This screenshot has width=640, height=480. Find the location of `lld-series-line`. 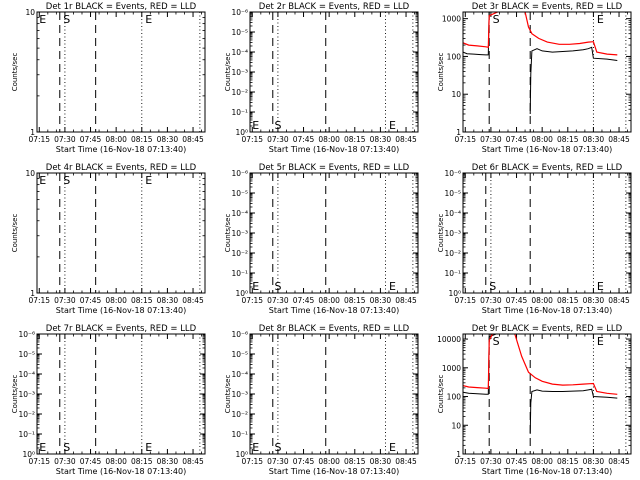

lld-series-line is located at coordinates (571, 34).